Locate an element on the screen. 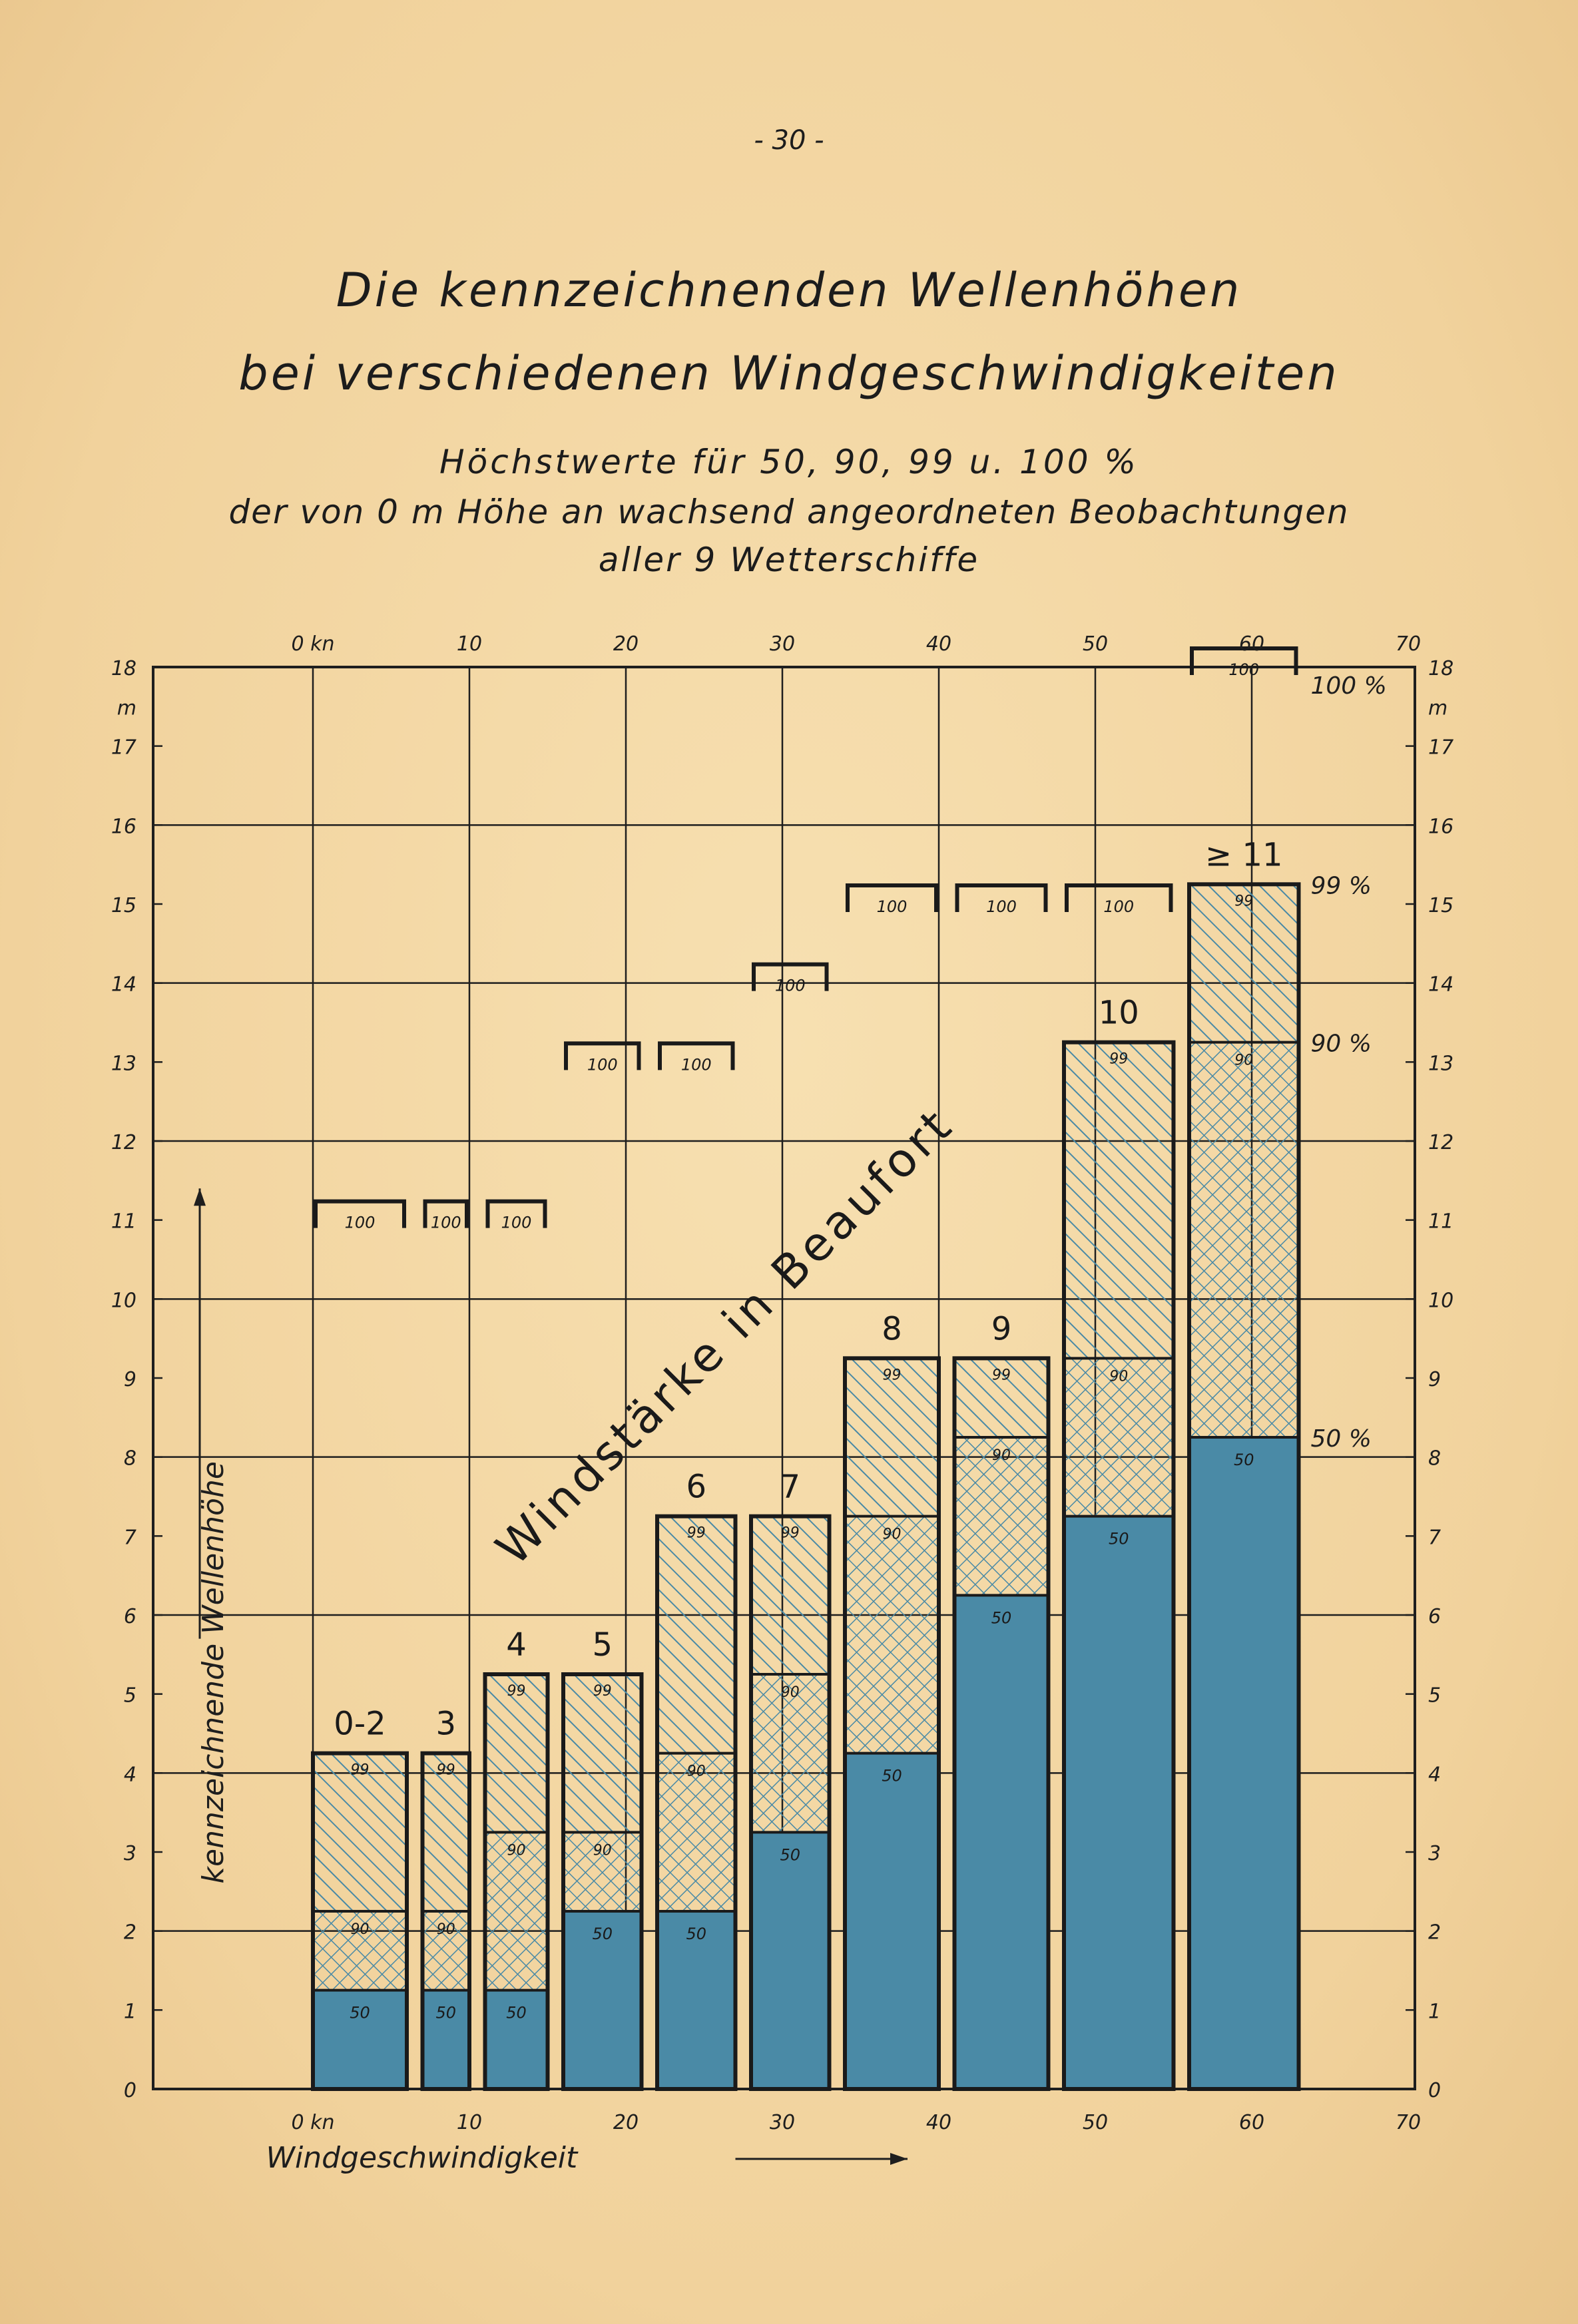 The width and height of the screenshot is (1578, 2324). percent-label-100: 100 % is located at coordinates (1349, 686).